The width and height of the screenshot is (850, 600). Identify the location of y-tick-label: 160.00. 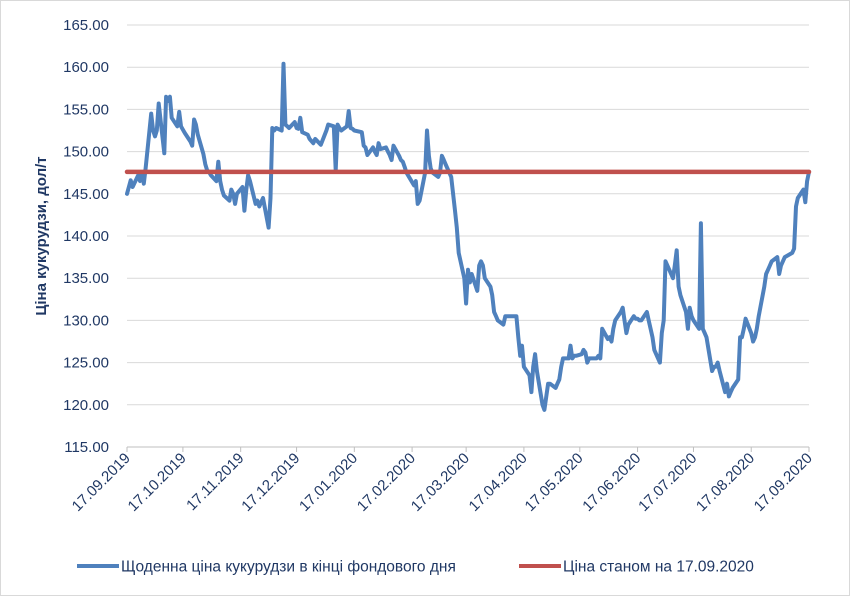
(86, 67).